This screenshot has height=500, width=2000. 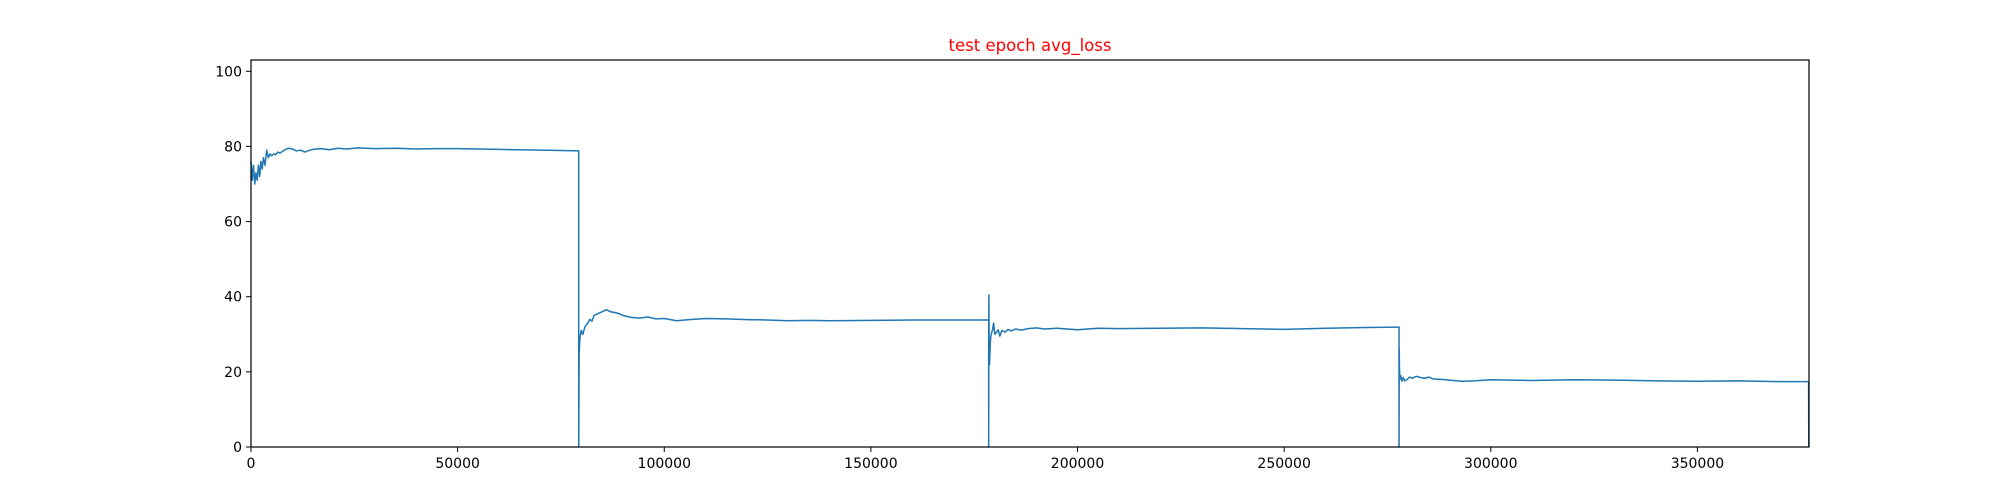 What do you see at coordinates (233, 373) in the screenshot?
I see `y-tick-label: 20` at bounding box center [233, 373].